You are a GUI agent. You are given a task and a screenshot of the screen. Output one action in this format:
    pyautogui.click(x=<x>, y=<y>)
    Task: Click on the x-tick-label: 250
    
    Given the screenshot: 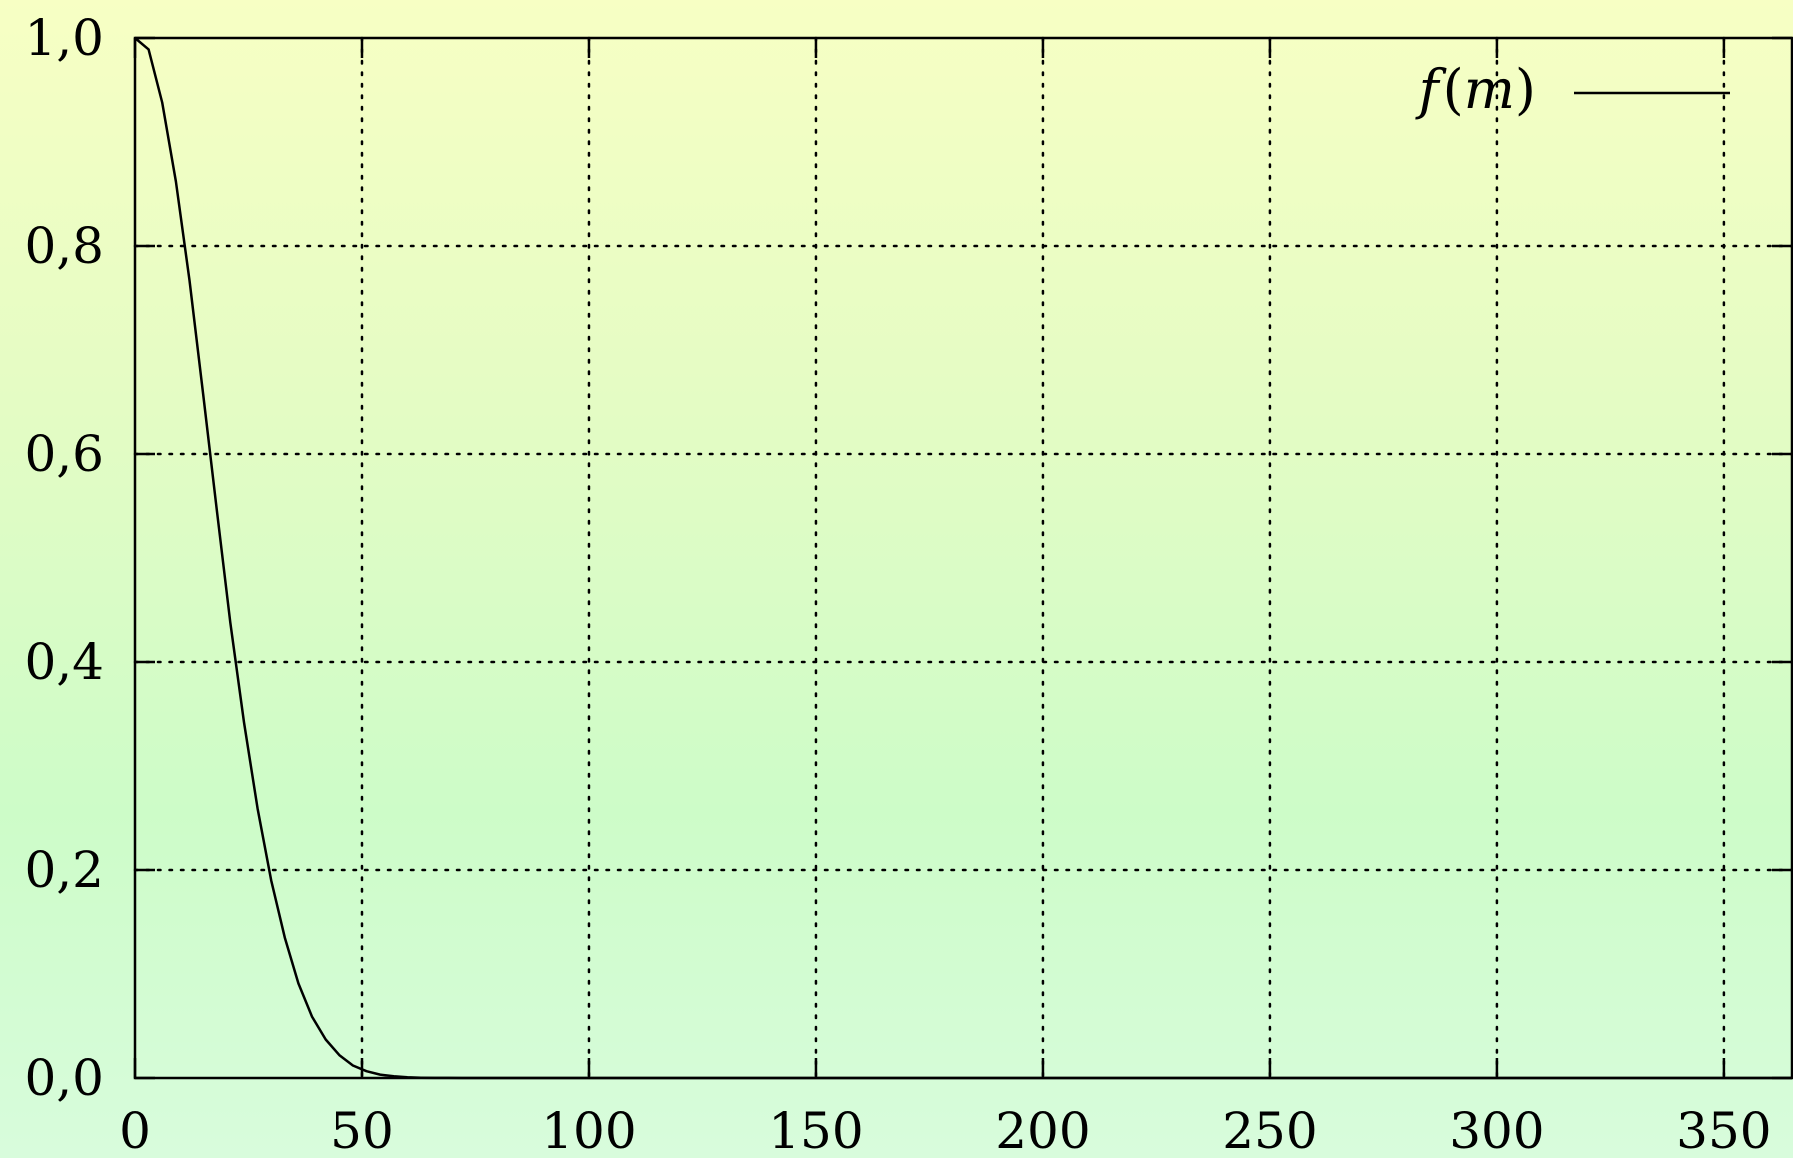 What is the action you would take?
    pyautogui.click(x=1269, y=1130)
    